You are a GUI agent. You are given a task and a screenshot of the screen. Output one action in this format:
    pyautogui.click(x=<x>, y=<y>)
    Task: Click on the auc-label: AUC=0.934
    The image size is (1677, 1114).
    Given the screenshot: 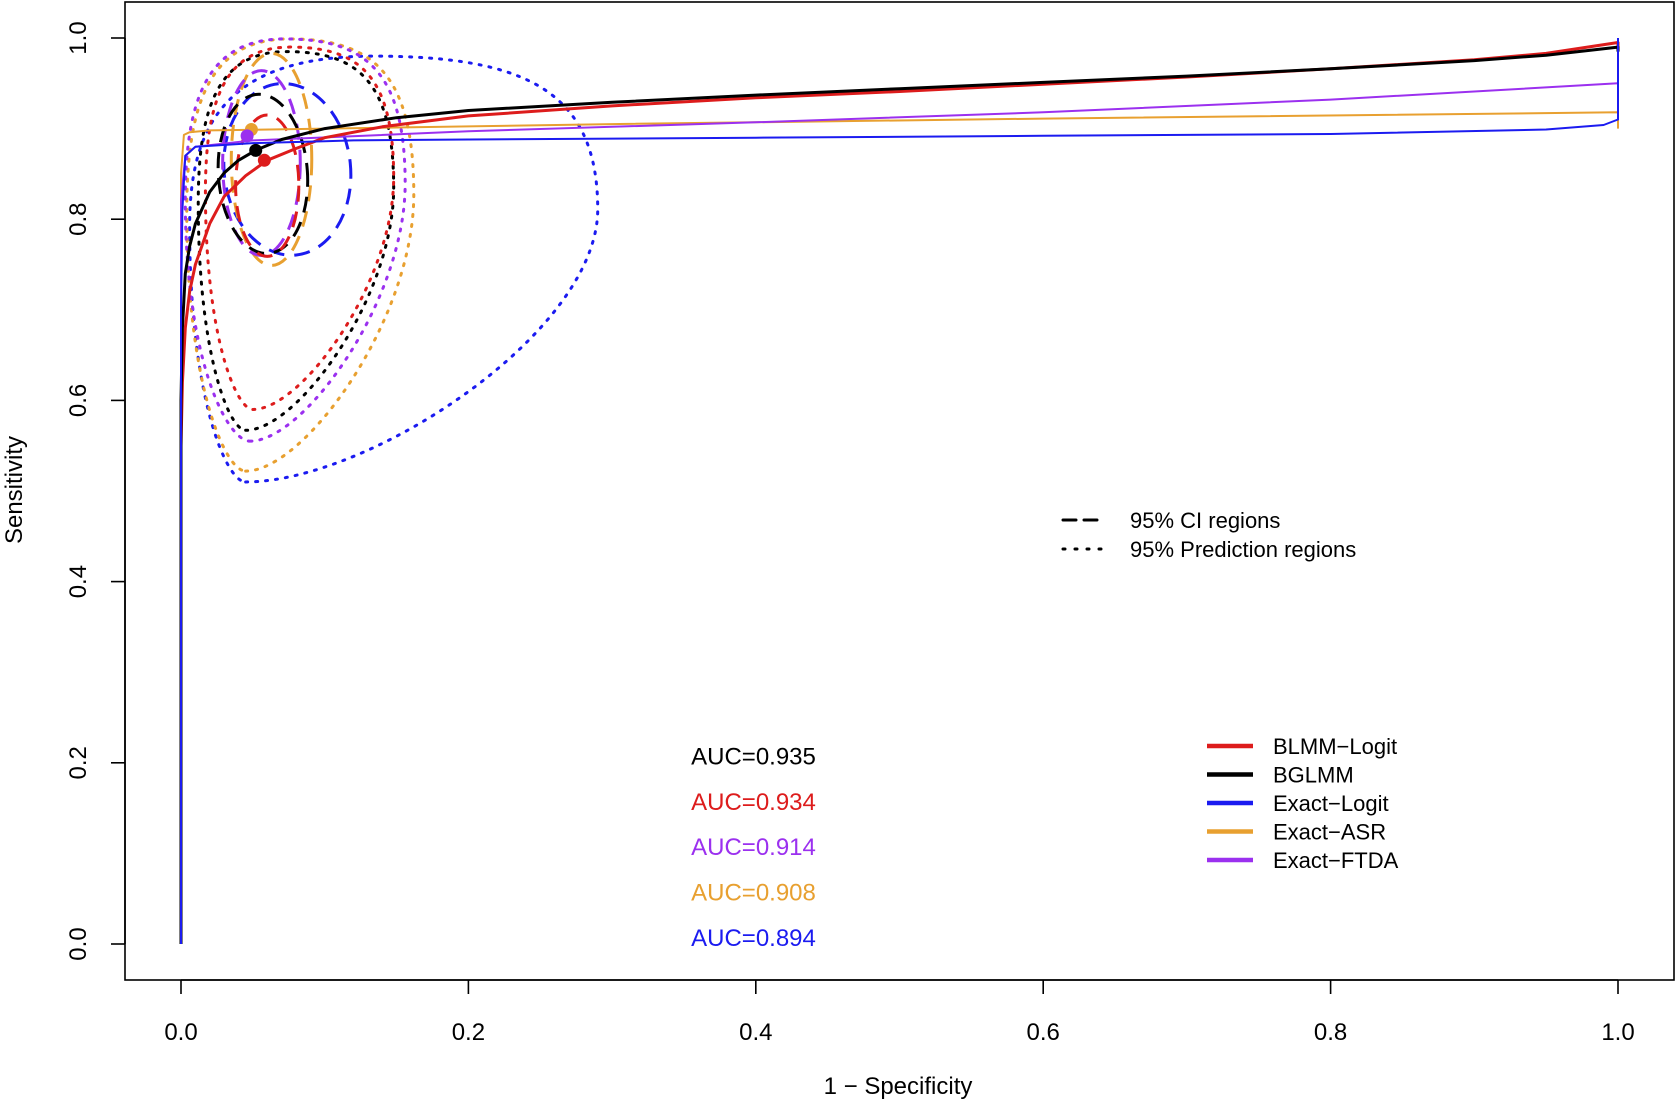 What is the action you would take?
    pyautogui.click(x=753, y=802)
    